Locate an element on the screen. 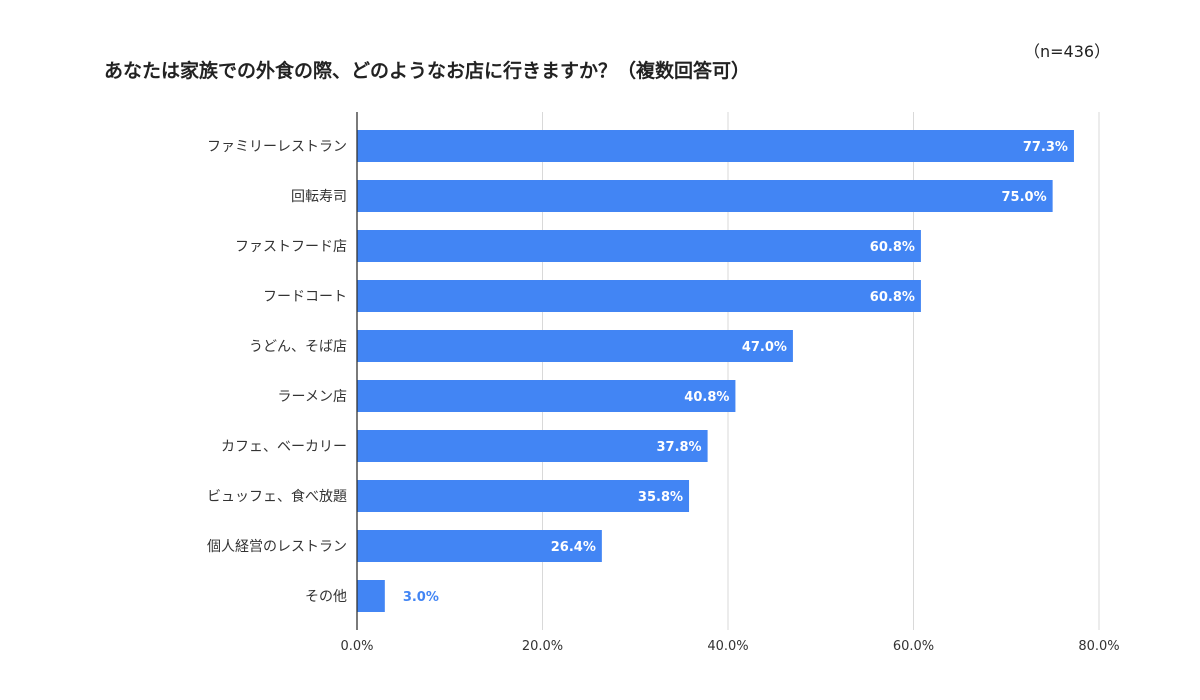 The width and height of the screenshot is (1200, 700). category-label: その他 is located at coordinates (326, 597).